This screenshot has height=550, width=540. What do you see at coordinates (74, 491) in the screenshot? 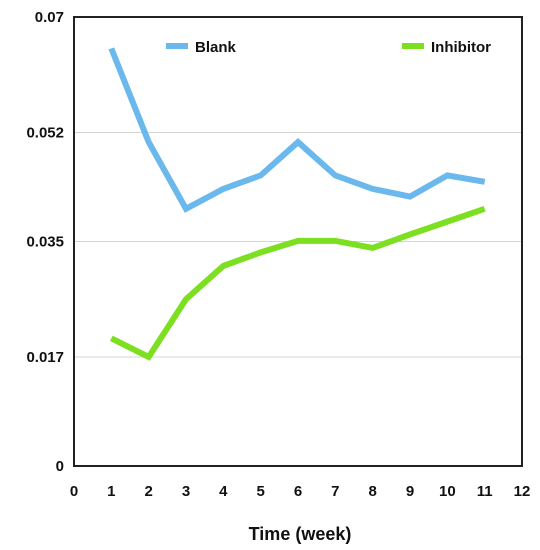
I see `x-tick-label: 0` at bounding box center [74, 491].